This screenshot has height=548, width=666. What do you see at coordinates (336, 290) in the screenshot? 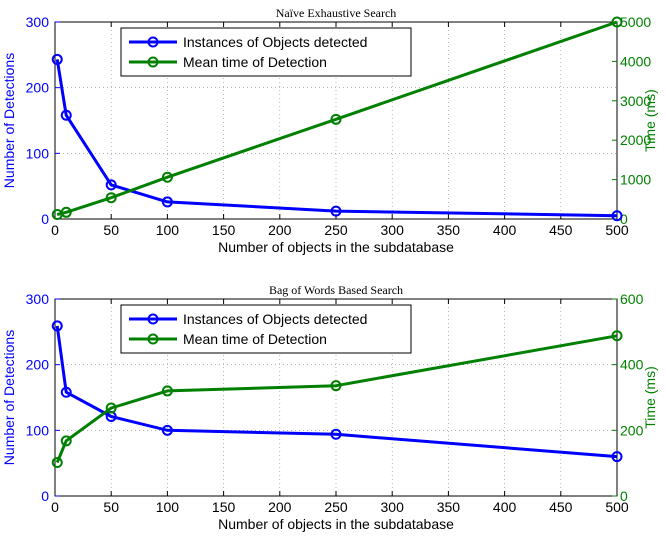
I see `chart-title: Bag of Words Based Search` at bounding box center [336, 290].